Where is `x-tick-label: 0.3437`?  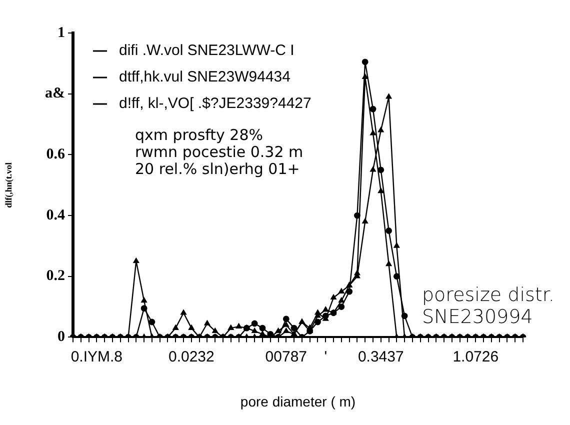 x-tick-label: 0.3437 is located at coordinates (381, 357).